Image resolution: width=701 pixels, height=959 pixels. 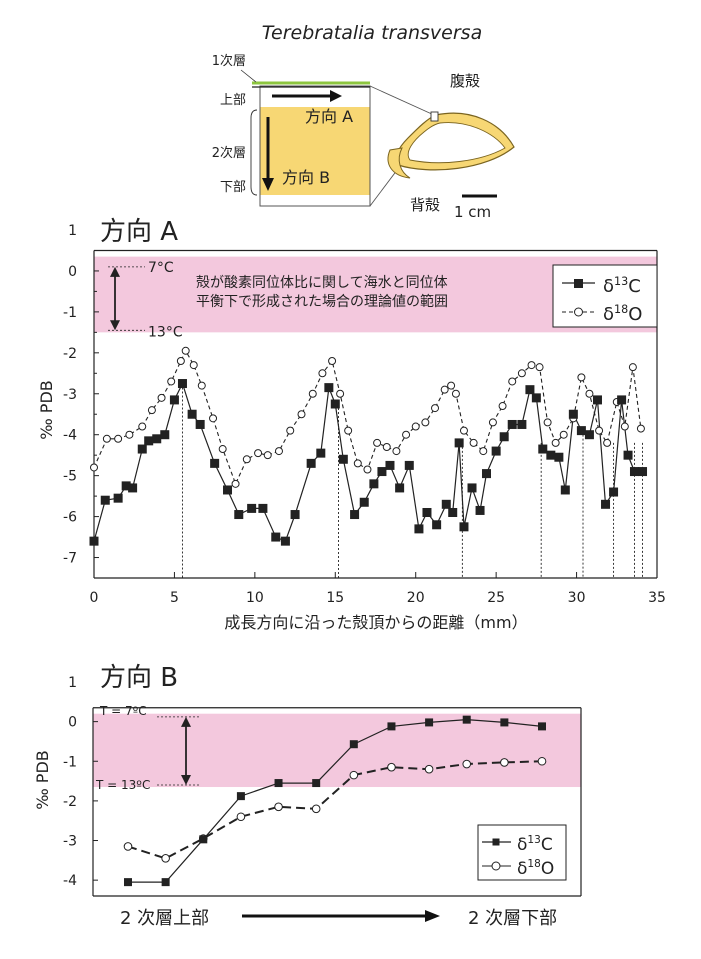 I want to click on chart-b-y-tick-label: -2, so click(x=70, y=802).